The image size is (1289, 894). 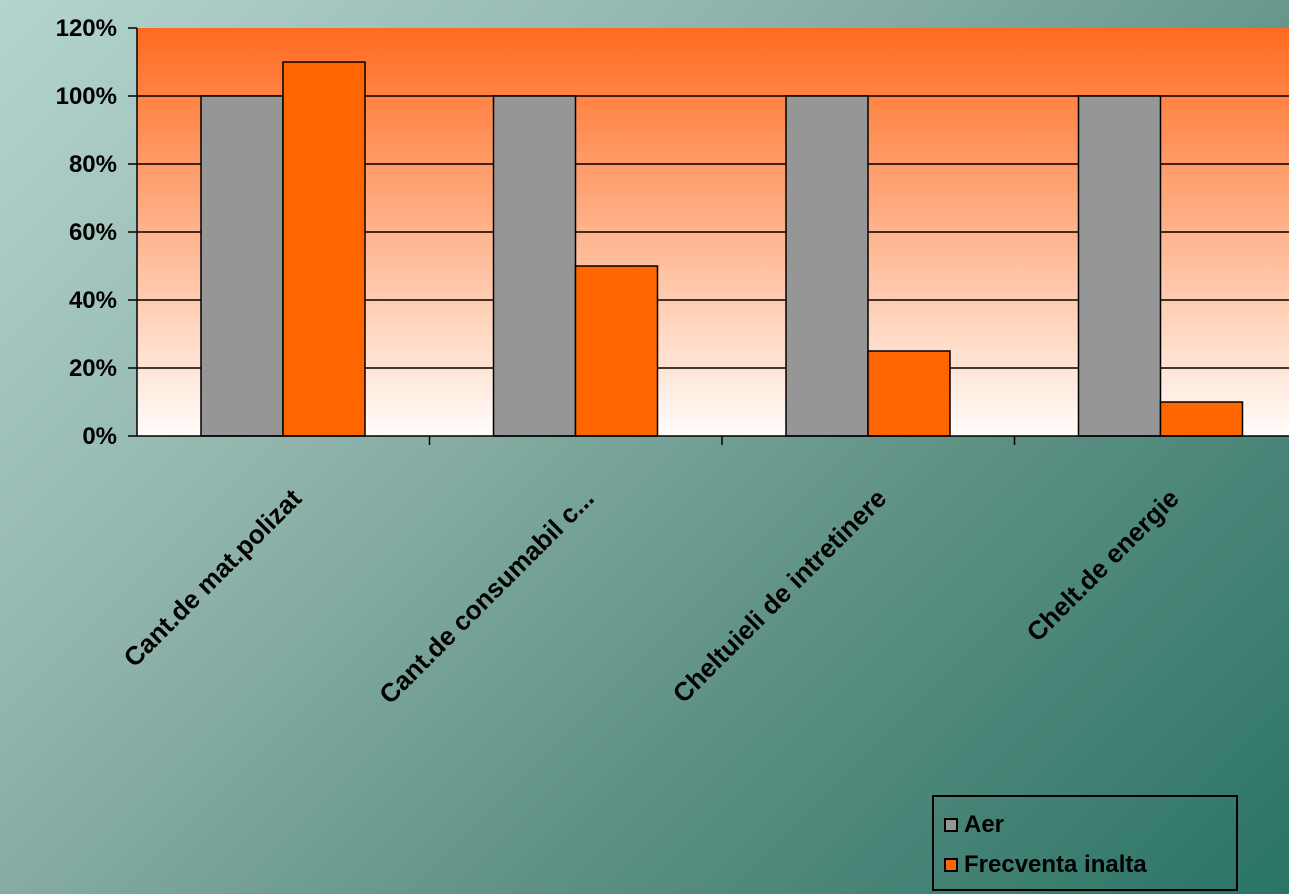 I want to click on legend-label-aer: Aer, so click(x=984, y=824).